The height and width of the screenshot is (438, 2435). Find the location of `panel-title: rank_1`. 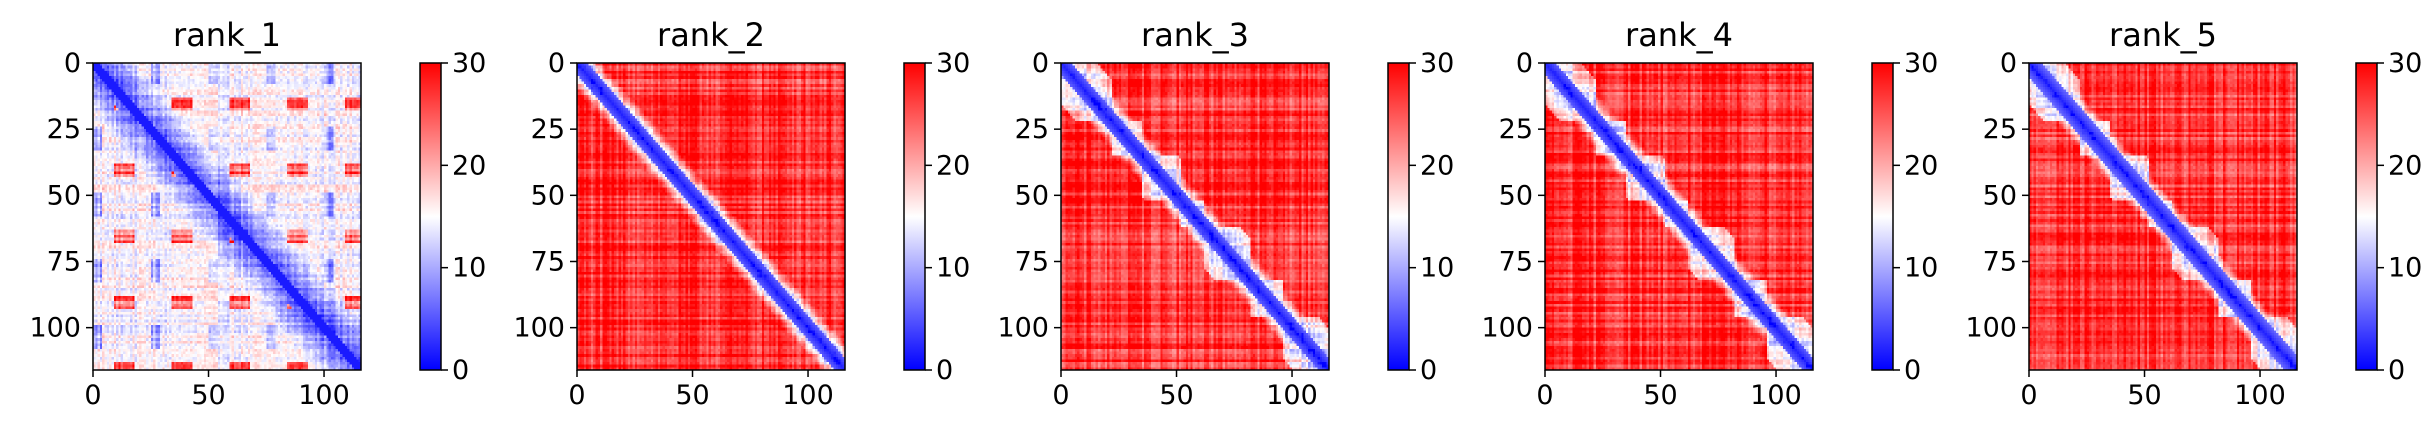

panel-title: rank_1 is located at coordinates (227, 35).